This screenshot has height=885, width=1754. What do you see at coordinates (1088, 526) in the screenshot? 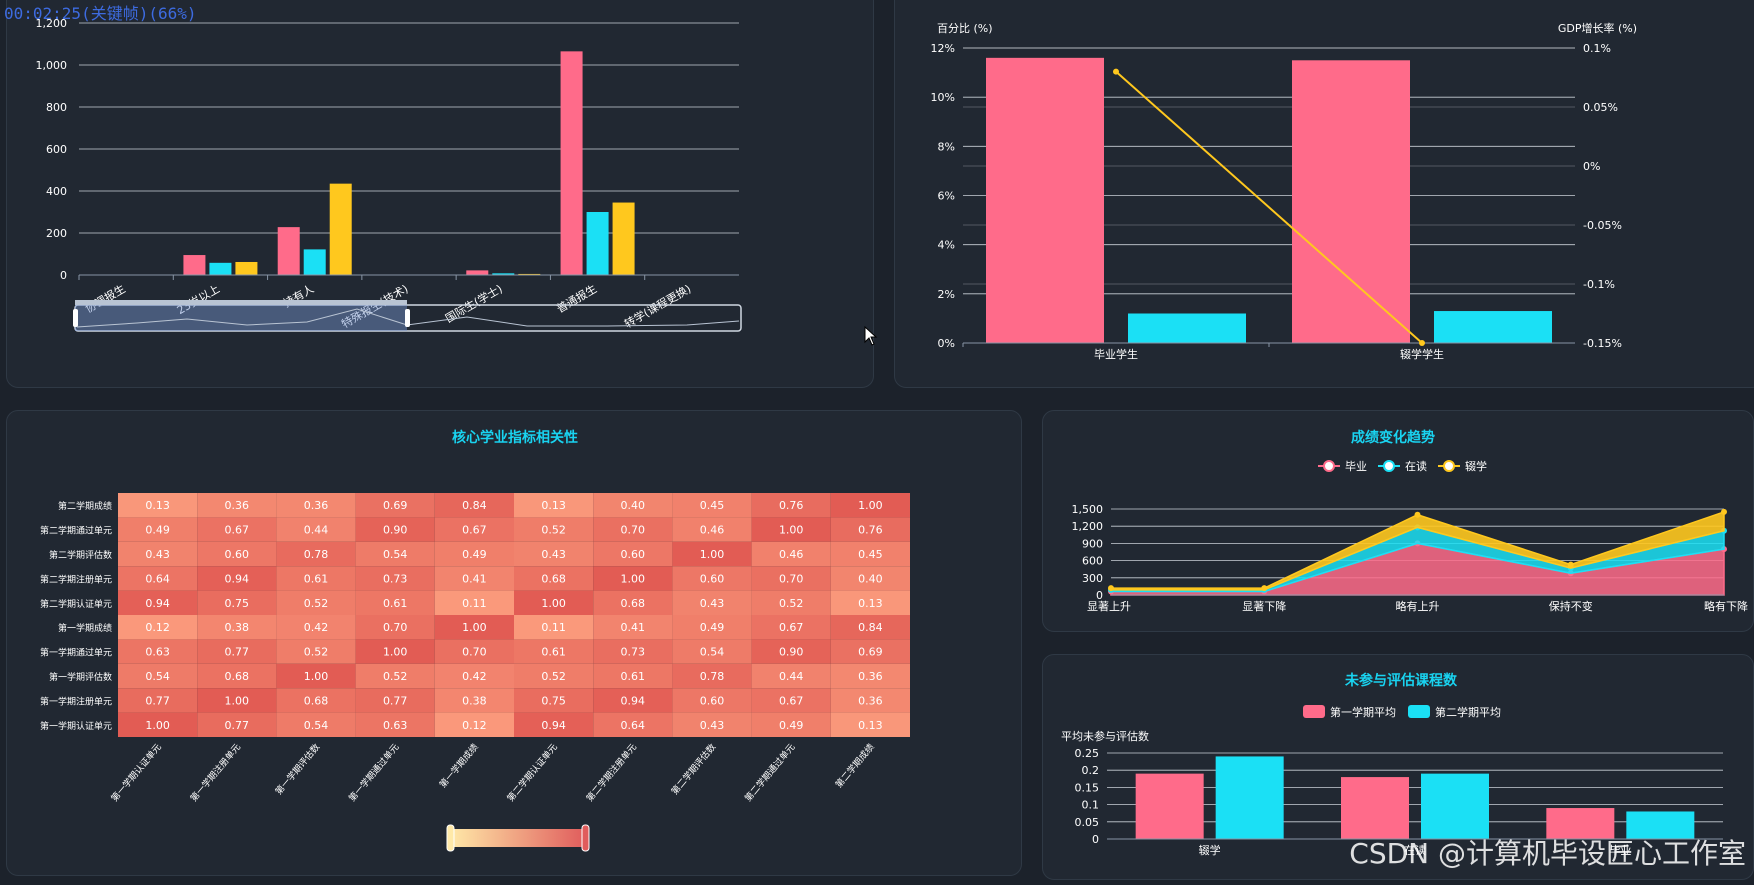
I see `y-tick-label: 1,200` at bounding box center [1088, 526].